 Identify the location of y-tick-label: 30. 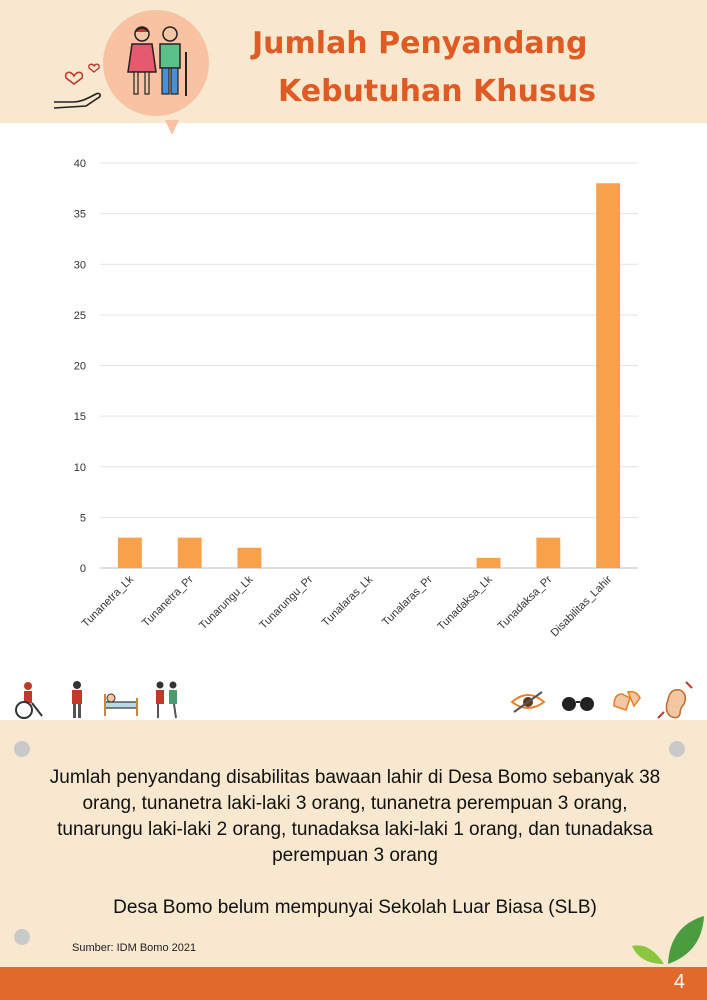
(80, 265).